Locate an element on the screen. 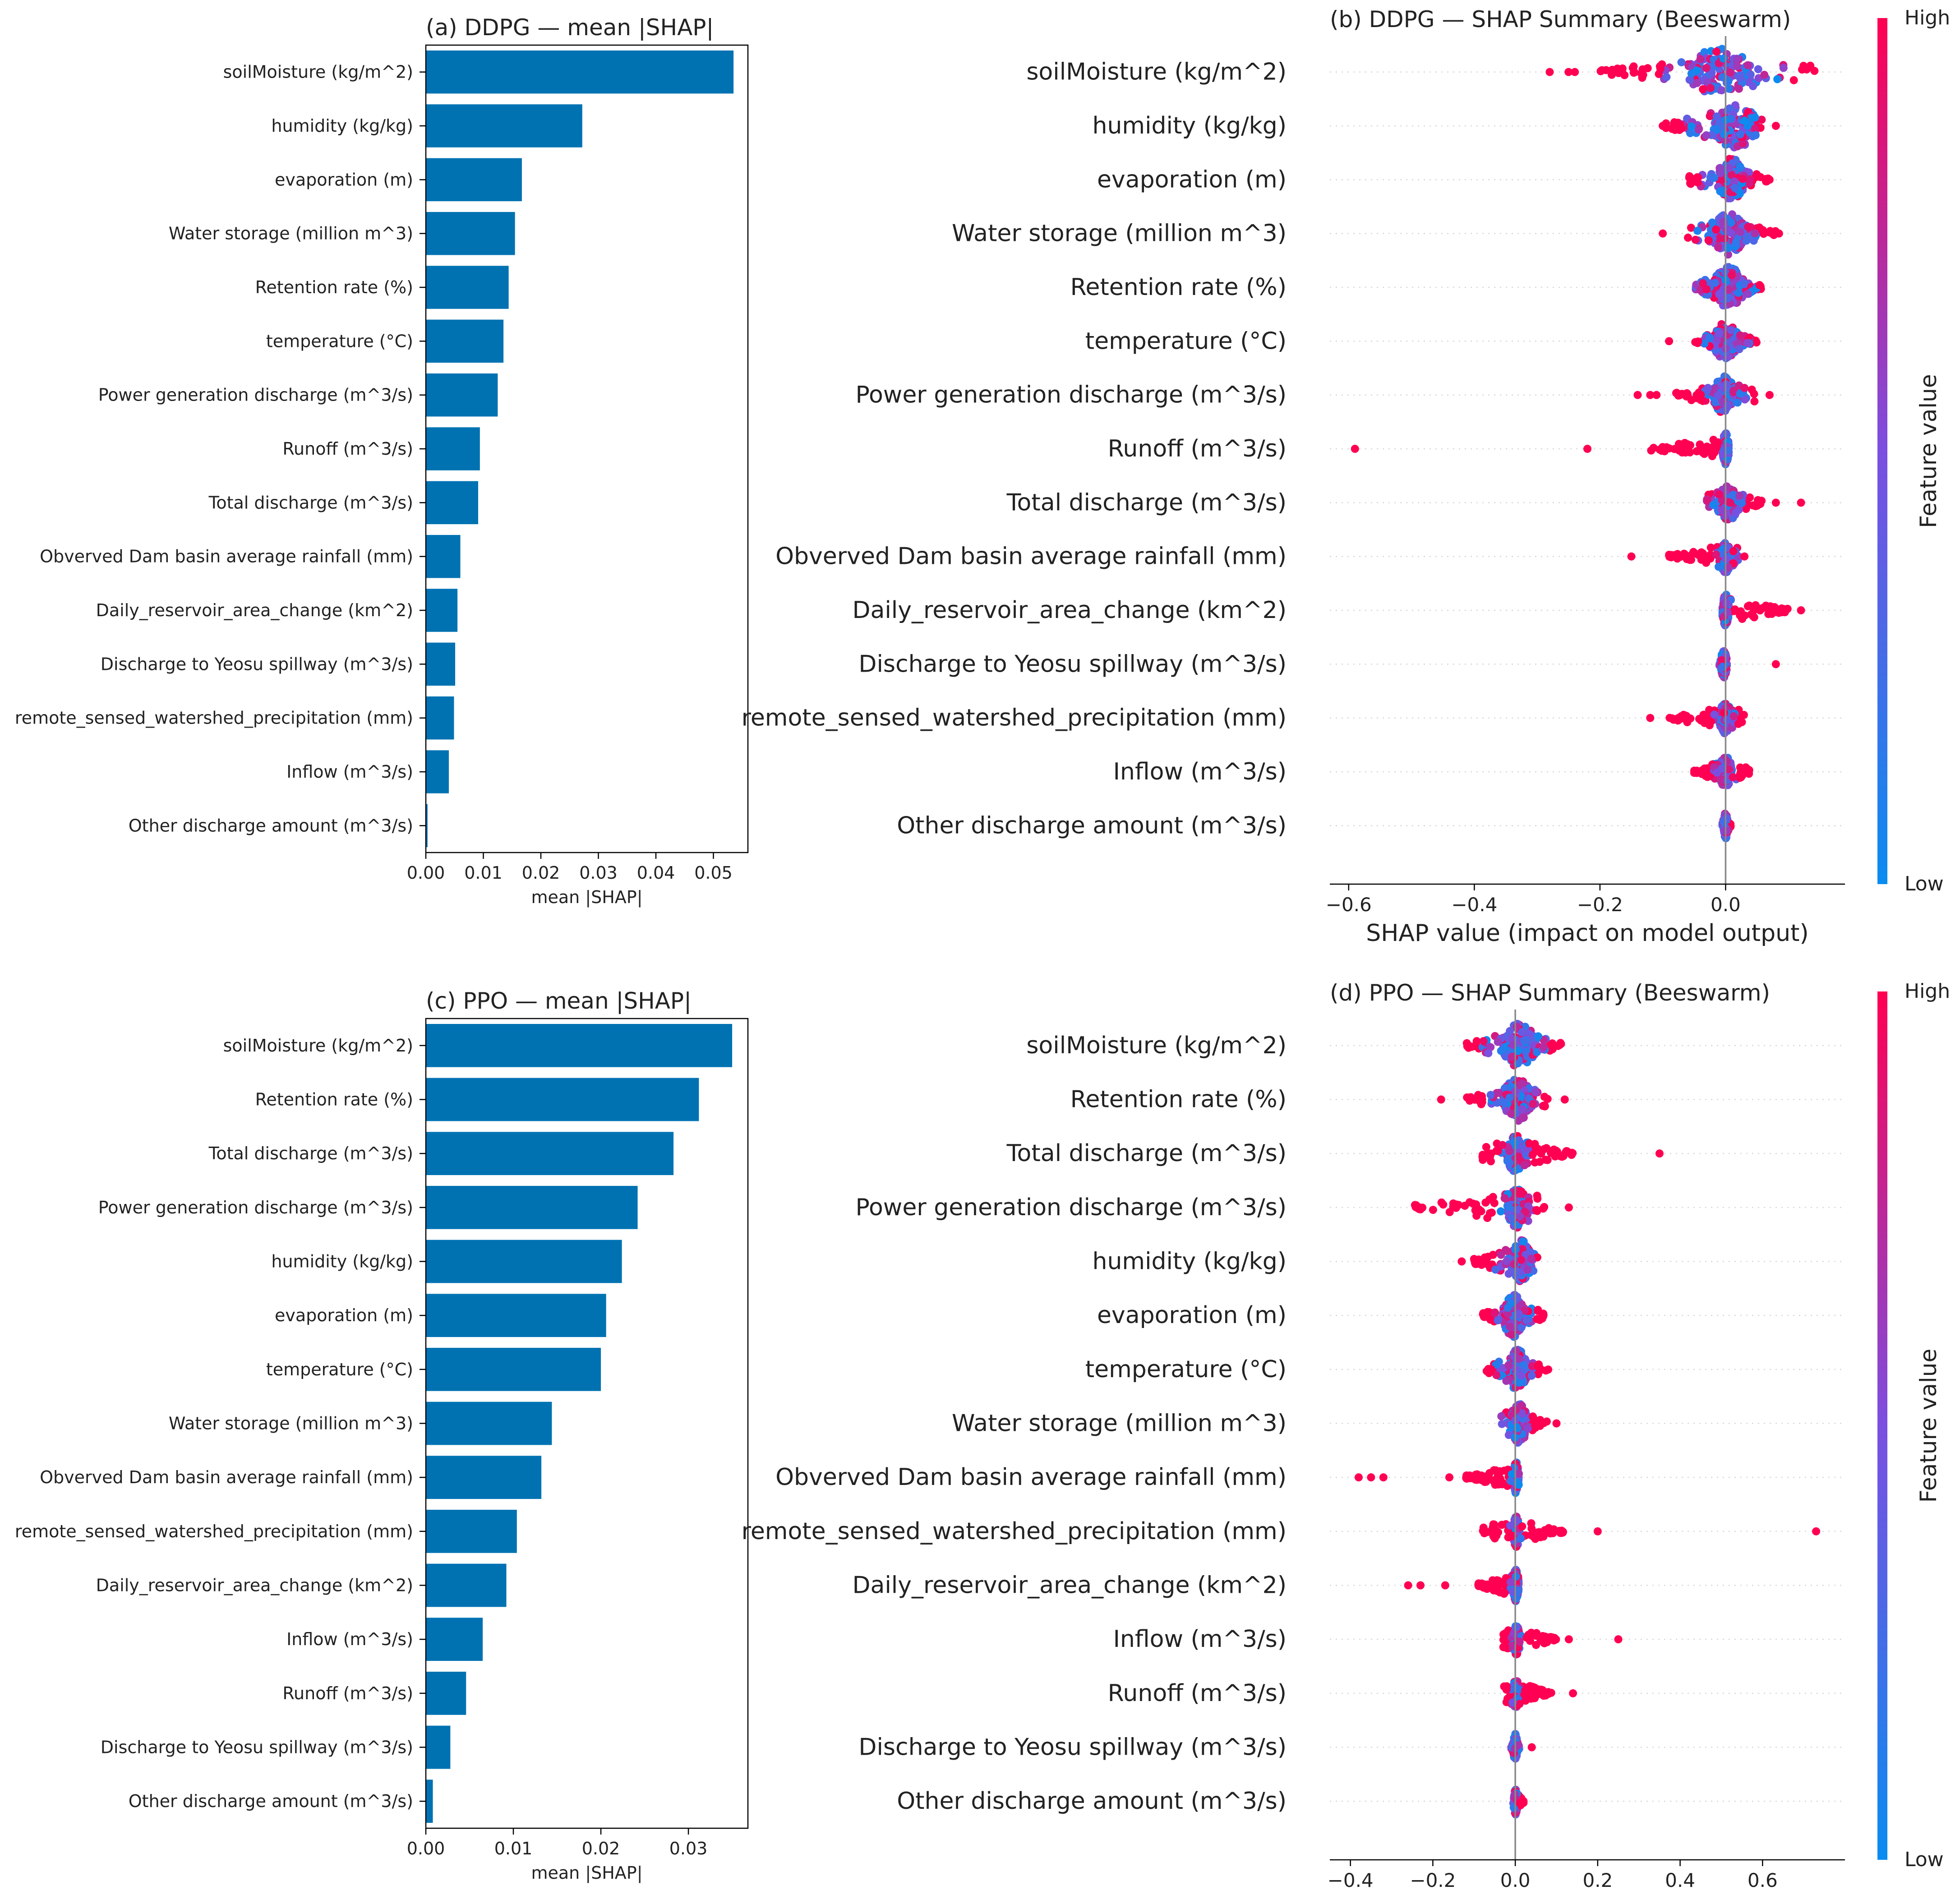  feature-label: Runoff (m^3/s) is located at coordinates (1197, 1694).